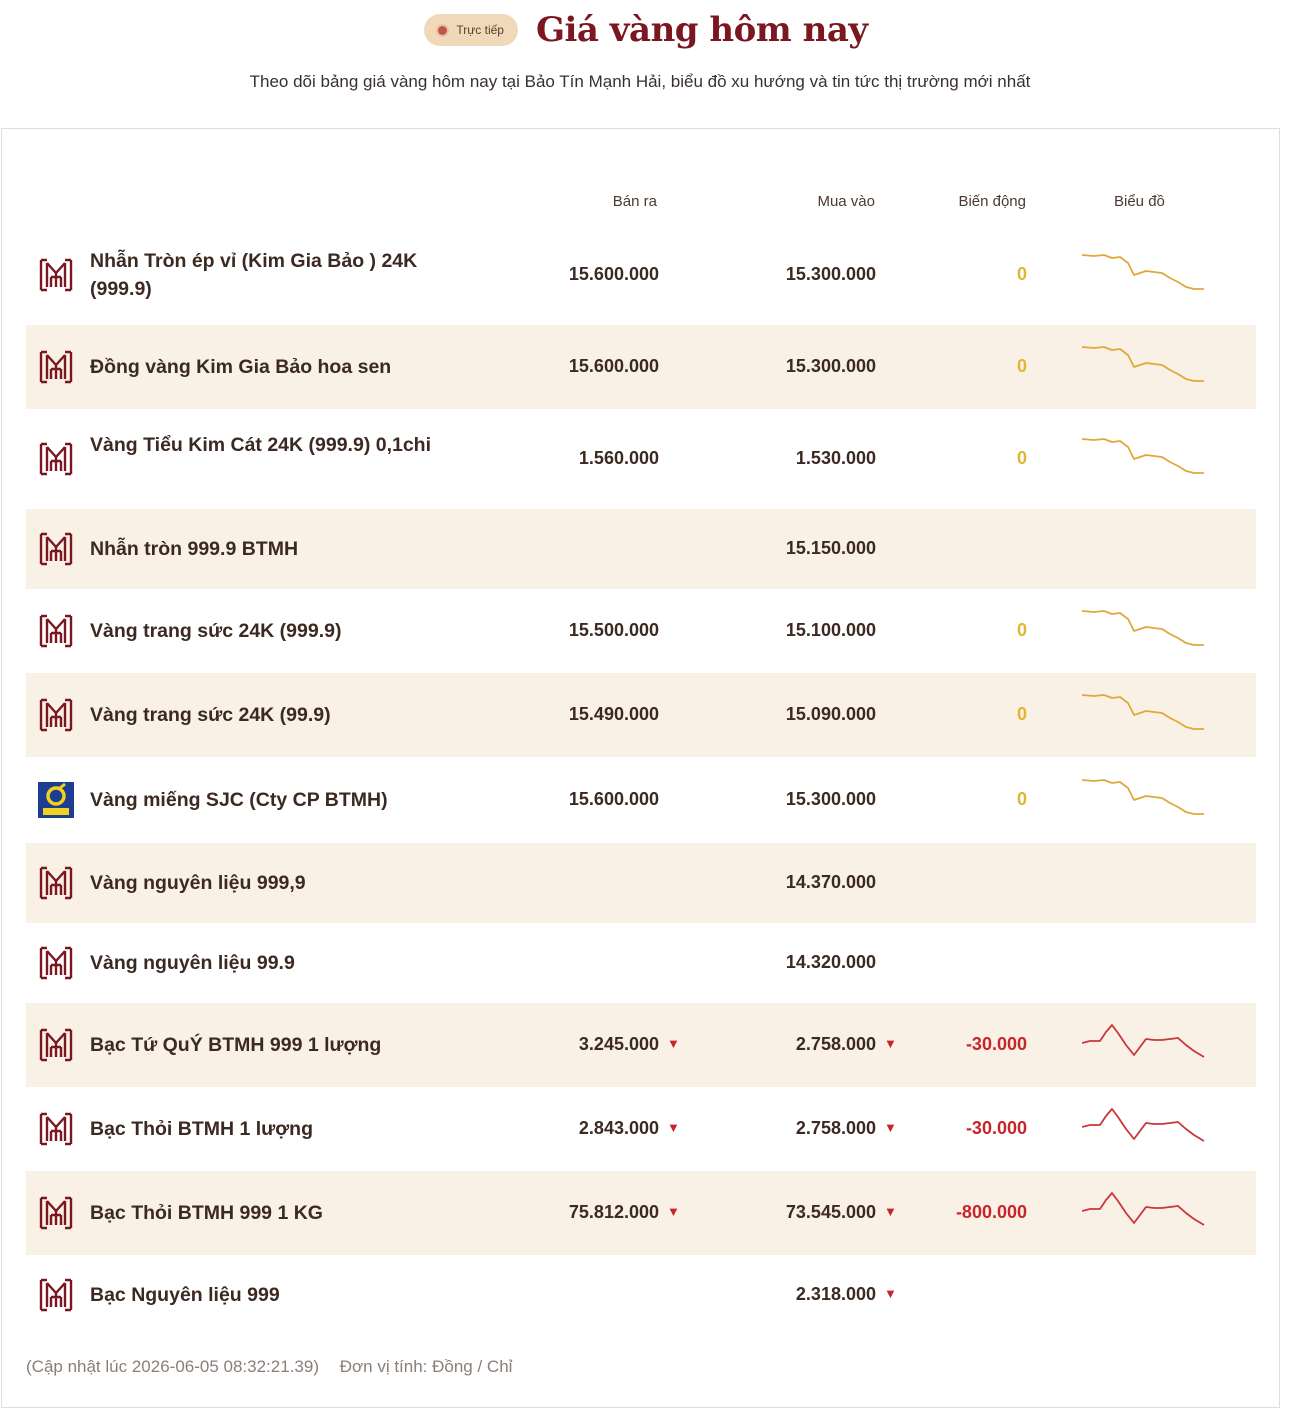  What do you see at coordinates (830, 882) in the screenshot?
I see `buy-price: 14.370.000` at bounding box center [830, 882].